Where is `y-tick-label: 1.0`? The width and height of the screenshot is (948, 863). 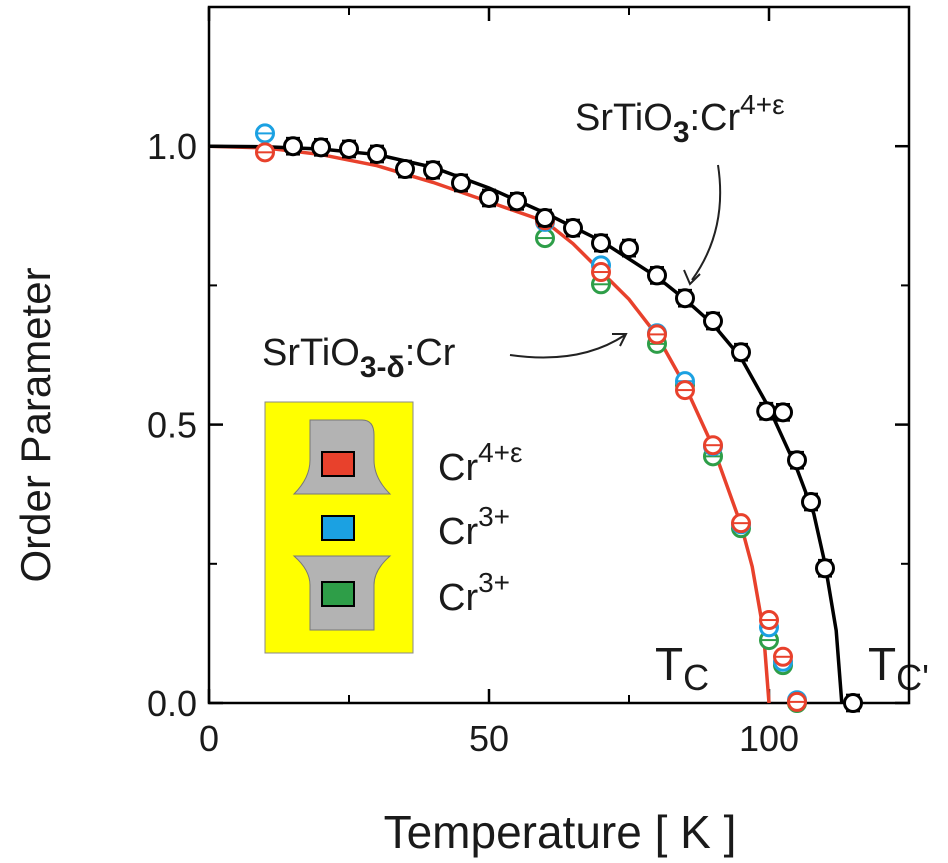 y-tick-label: 1.0 is located at coordinates (172, 146).